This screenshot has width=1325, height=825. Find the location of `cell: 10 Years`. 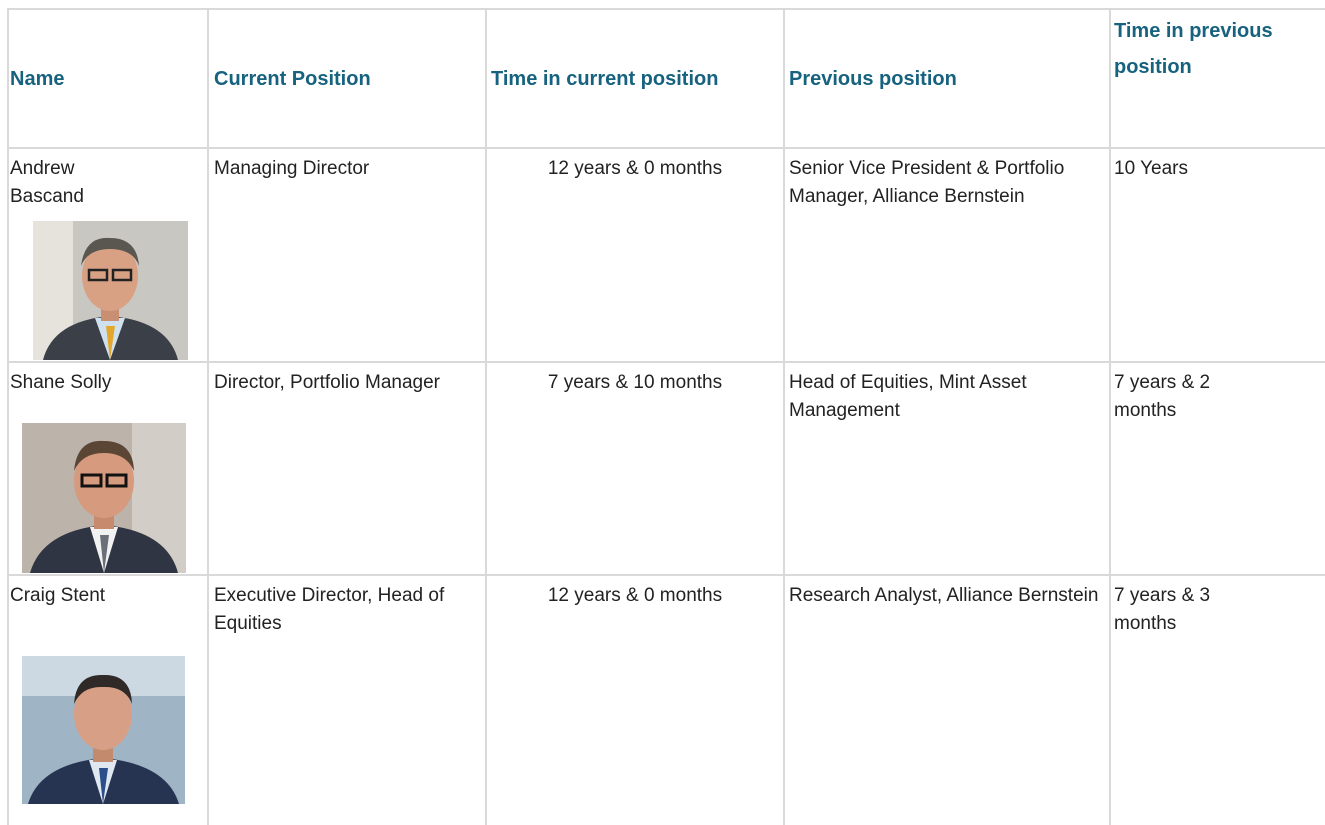

cell: 10 Years is located at coordinates (1151, 168).